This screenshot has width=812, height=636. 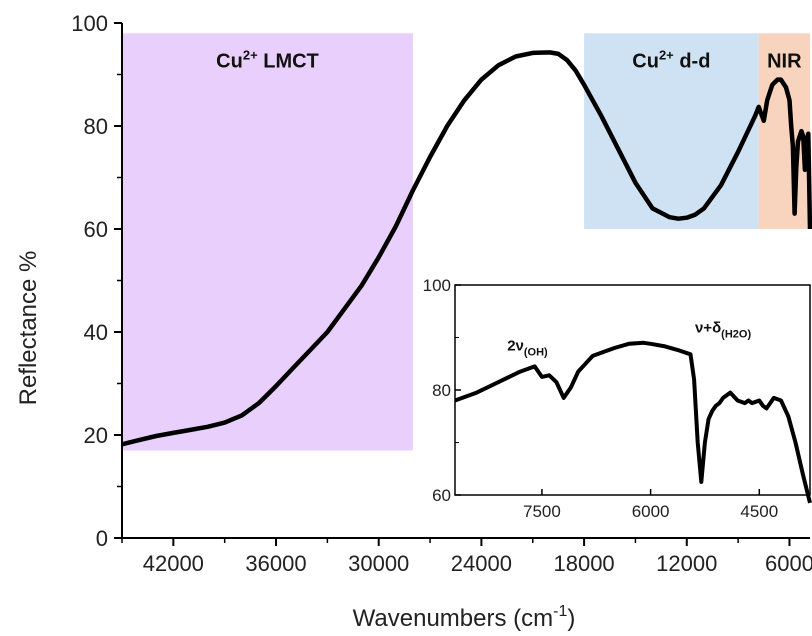 What do you see at coordinates (28, 328) in the screenshot?
I see `y-axis-title: Reflectance %` at bounding box center [28, 328].